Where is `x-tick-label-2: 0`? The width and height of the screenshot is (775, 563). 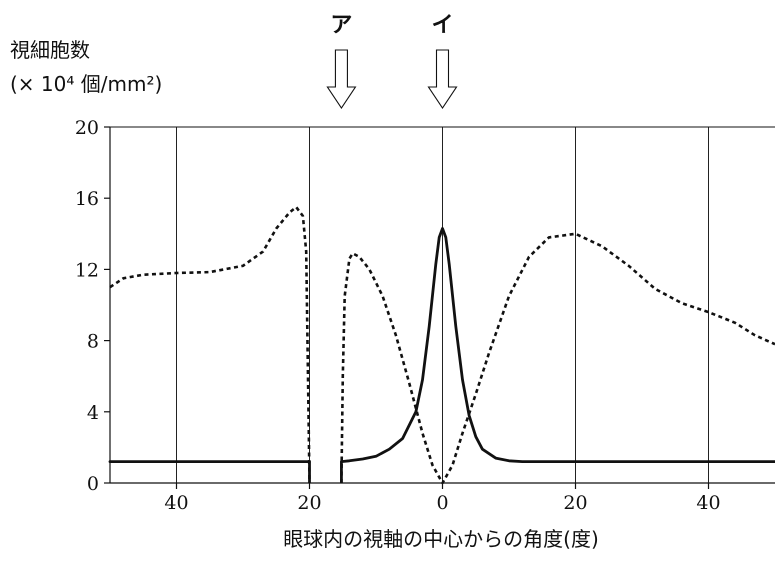 x-tick-label-2: 0 is located at coordinates (442, 503).